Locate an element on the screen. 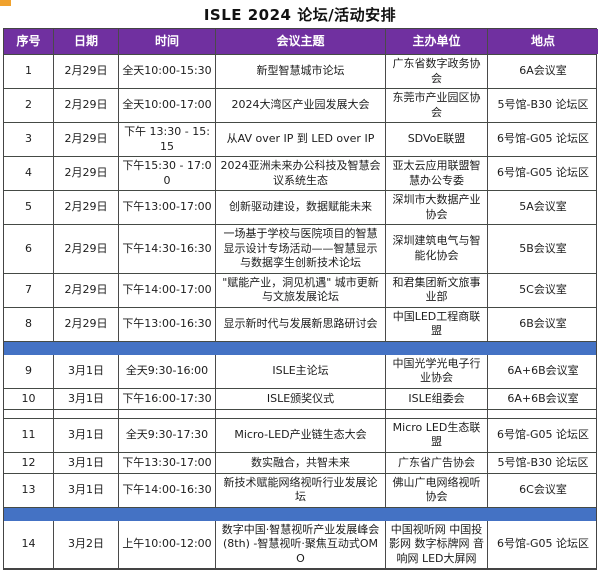  row-number-cell: 4 is located at coordinates (29, 174).